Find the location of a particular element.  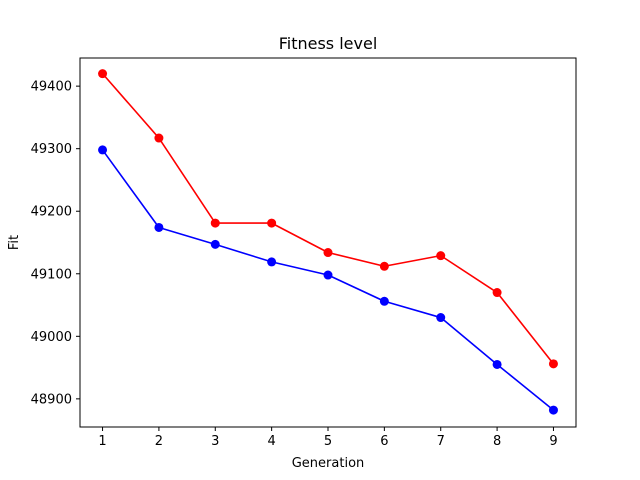

x-tick-label: 8 is located at coordinates (497, 441).